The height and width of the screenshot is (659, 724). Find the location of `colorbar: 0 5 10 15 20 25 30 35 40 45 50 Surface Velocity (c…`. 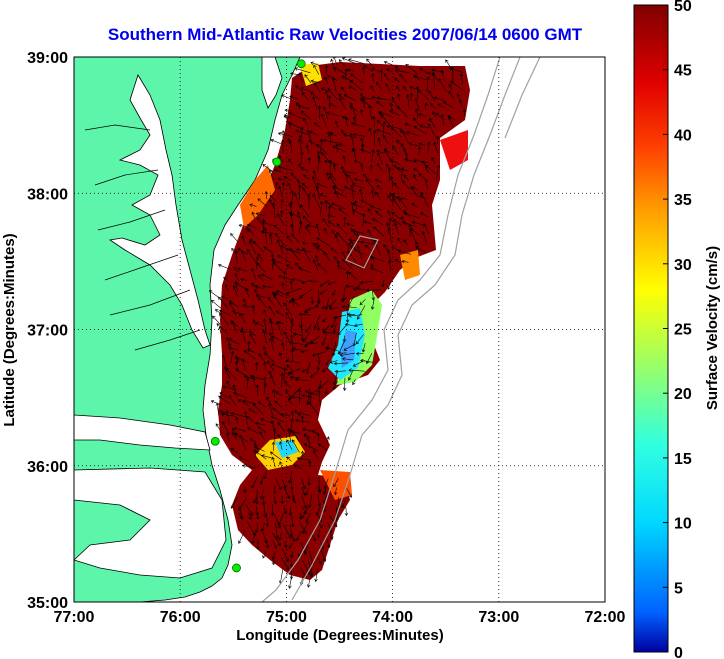

colorbar: 0 5 10 15 20 25 30 35 40 45 50 Surface Velocity (c… is located at coordinates (677, 329).